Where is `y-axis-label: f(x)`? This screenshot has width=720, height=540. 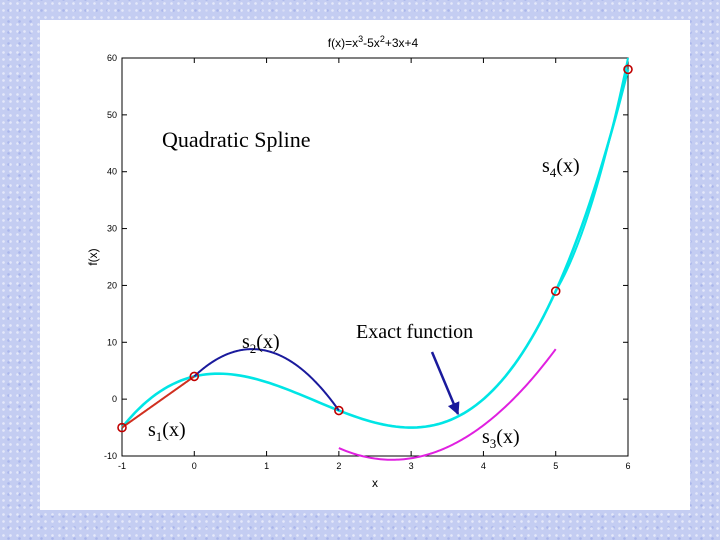 y-axis-label: f(x) is located at coordinates (93, 256).